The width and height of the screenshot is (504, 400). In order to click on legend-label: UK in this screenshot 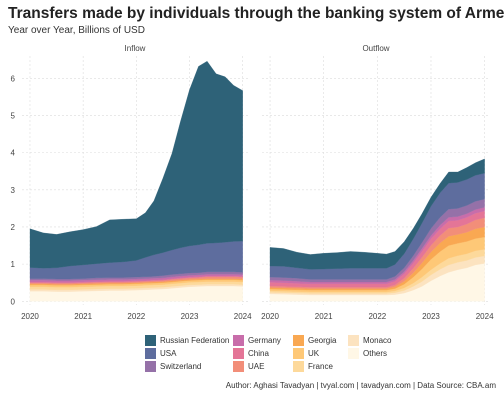, I will do `click(314, 353)`.